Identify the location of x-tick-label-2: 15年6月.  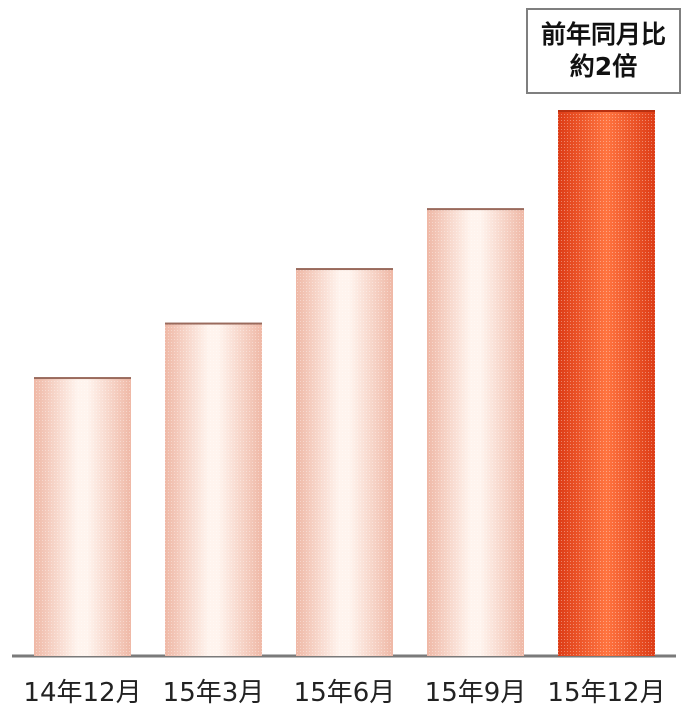
(344, 693).